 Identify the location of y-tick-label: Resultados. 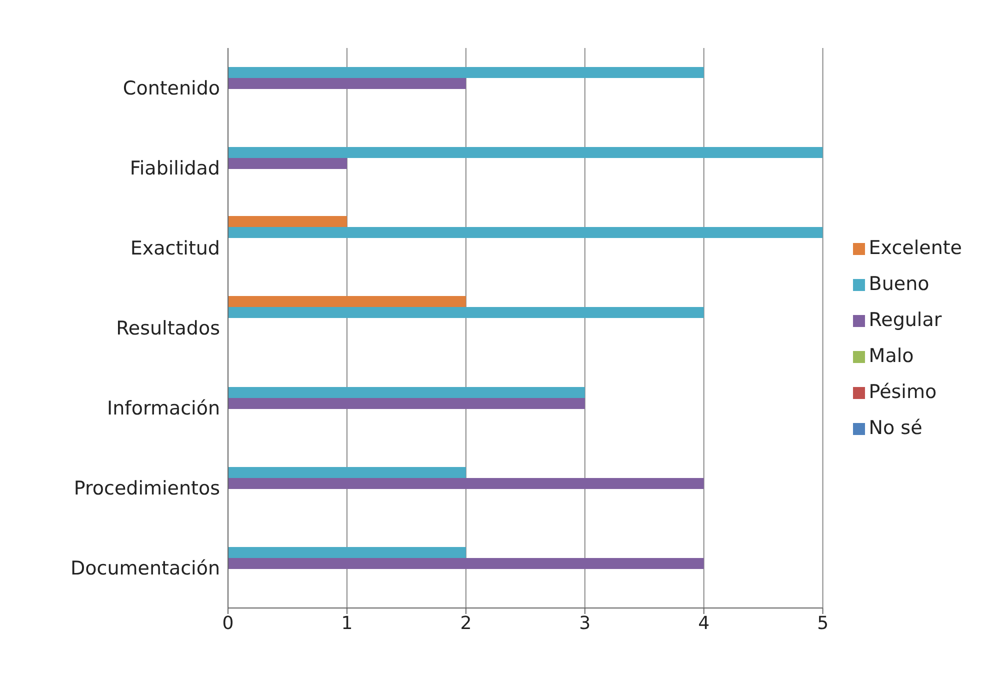
(168, 329).